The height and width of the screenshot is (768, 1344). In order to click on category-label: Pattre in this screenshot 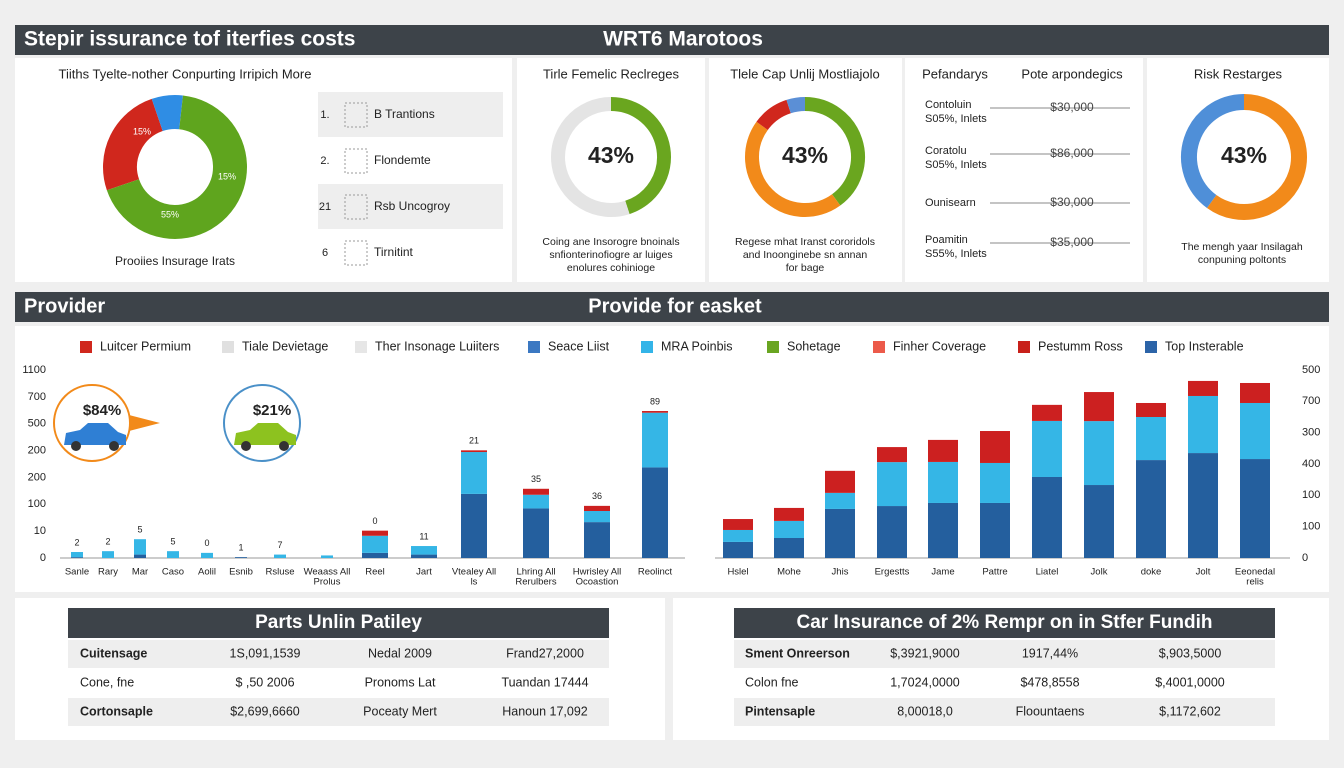, I will do `click(994, 572)`.